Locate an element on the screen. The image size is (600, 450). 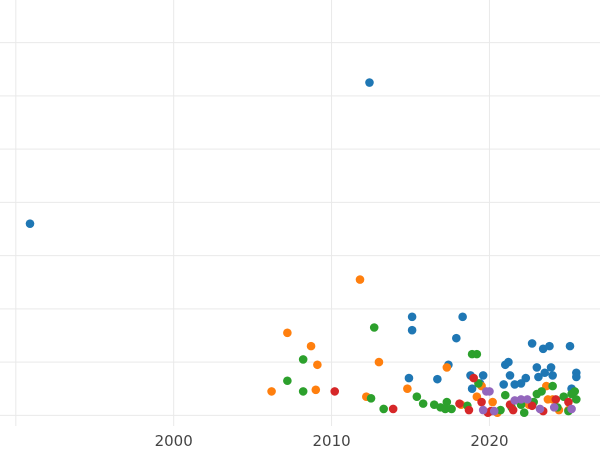
x-tick-labels: 2000 2010 2020 is located at coordinates (332, 441).